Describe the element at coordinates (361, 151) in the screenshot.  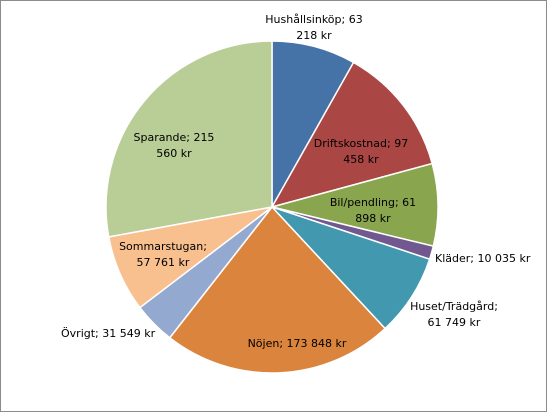
I see `data-label-driftskostnad: Driftskostnad; 97 458 kr` at that location.